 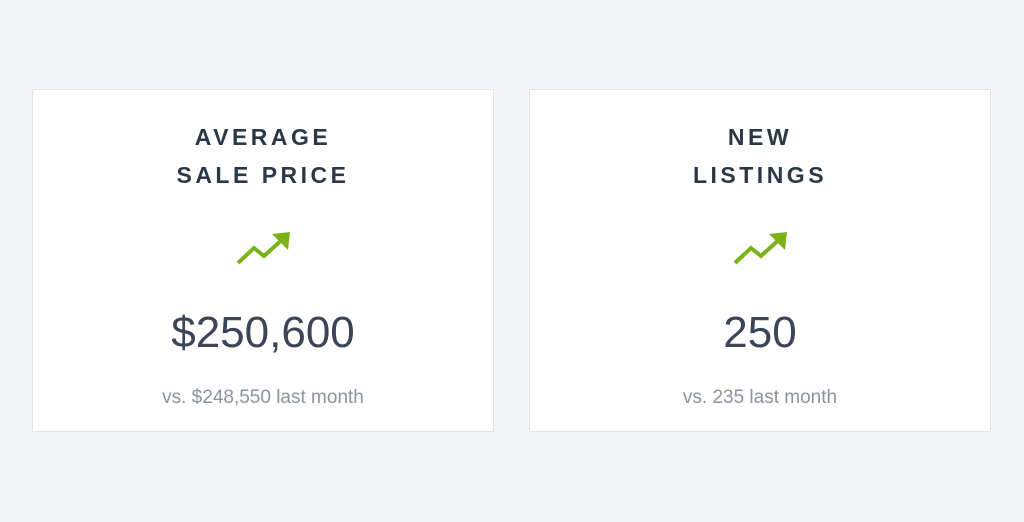 I want to click on card-title: LISTINGS, so click(x=760, y=175).